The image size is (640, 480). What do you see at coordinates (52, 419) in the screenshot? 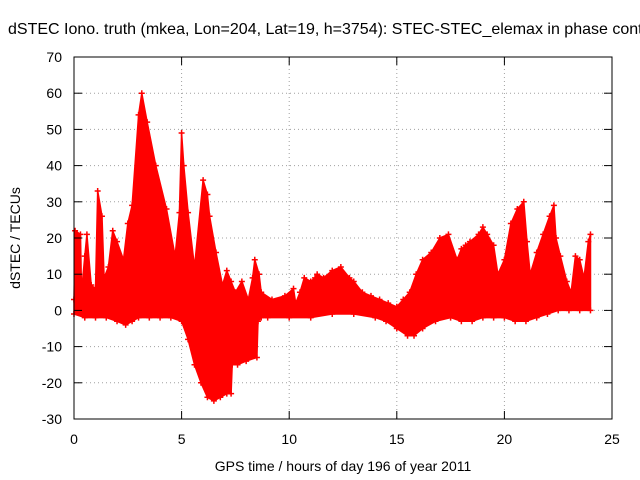
I see `y-tick-label: -30` at bounding box center [52, 419].